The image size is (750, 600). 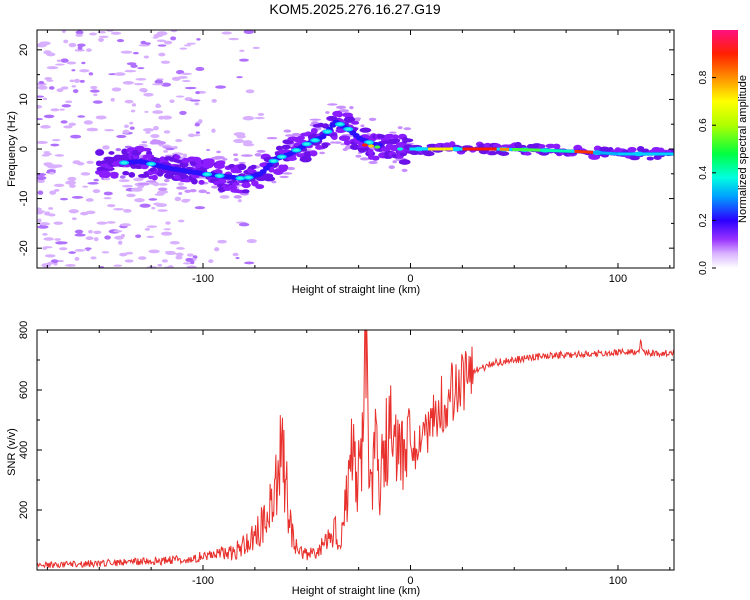 I want to click on y-tick-label: 200, so click(x=24, y=510).